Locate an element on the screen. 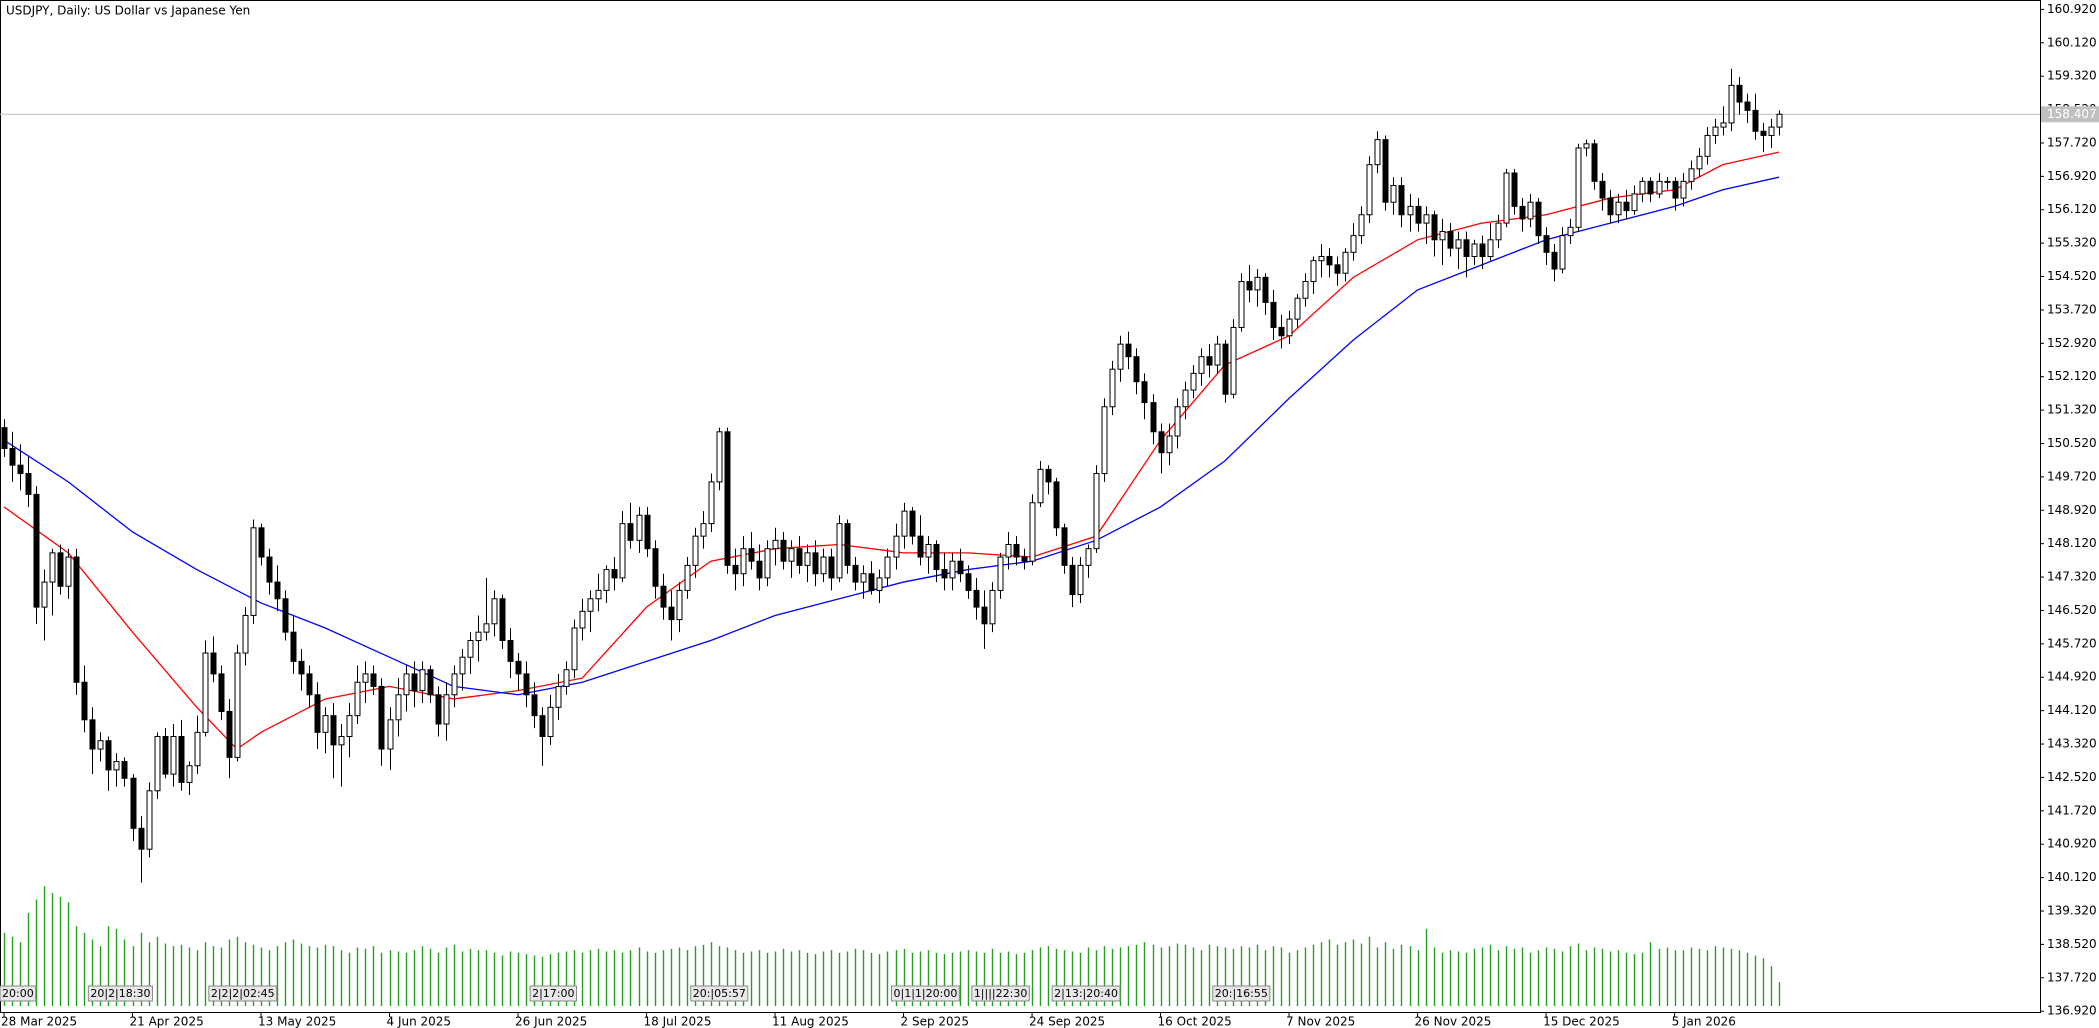 The width and height of the screenshot is (2099, 1028). last-price-label: 158.407 is located at coordinates (2072, 114).